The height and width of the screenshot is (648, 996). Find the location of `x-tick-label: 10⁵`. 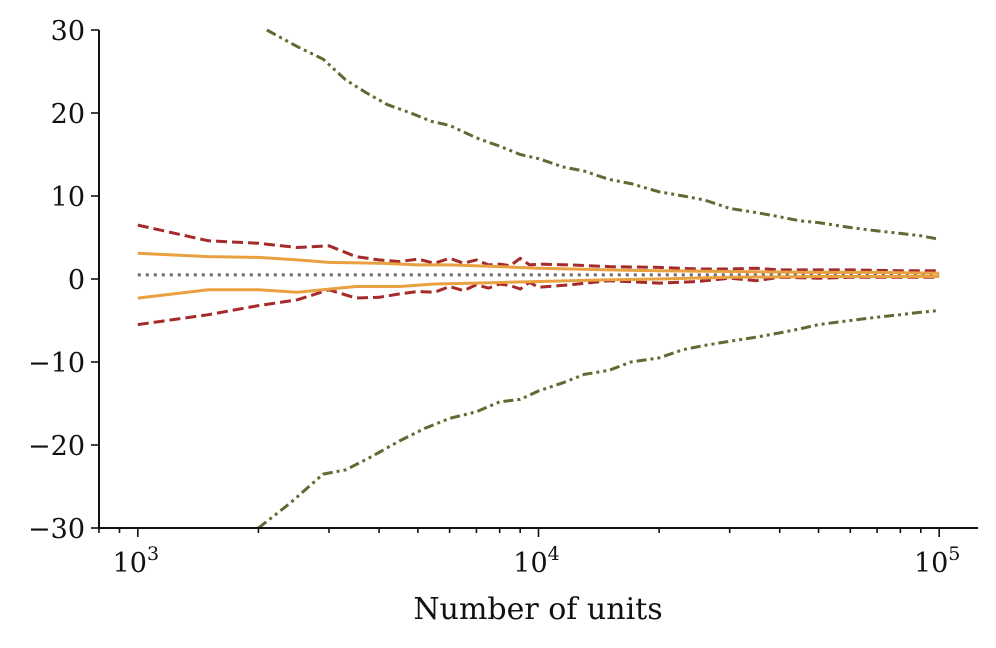

x-tick-label: 10⁵ is located at coordinates (937, 561).